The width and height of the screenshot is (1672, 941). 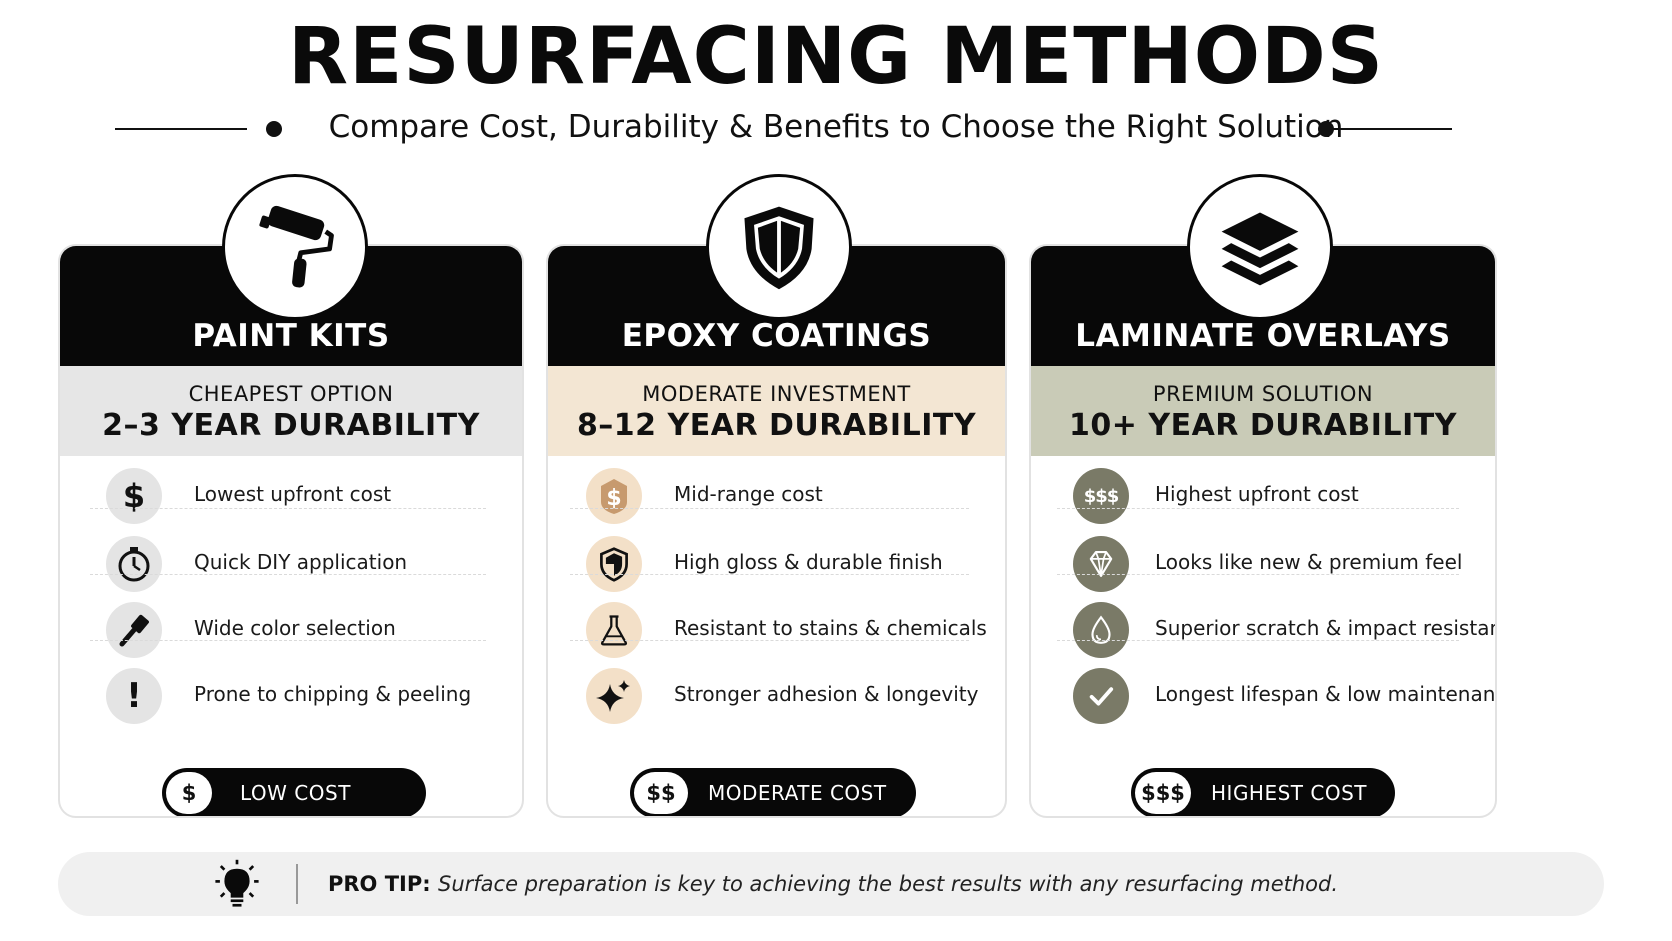 What do you see at coordinates (1326, 628) in the screenshot?
I see `feature-text: Superior scratch & impact resistance` at bounding box center [1326, 628].